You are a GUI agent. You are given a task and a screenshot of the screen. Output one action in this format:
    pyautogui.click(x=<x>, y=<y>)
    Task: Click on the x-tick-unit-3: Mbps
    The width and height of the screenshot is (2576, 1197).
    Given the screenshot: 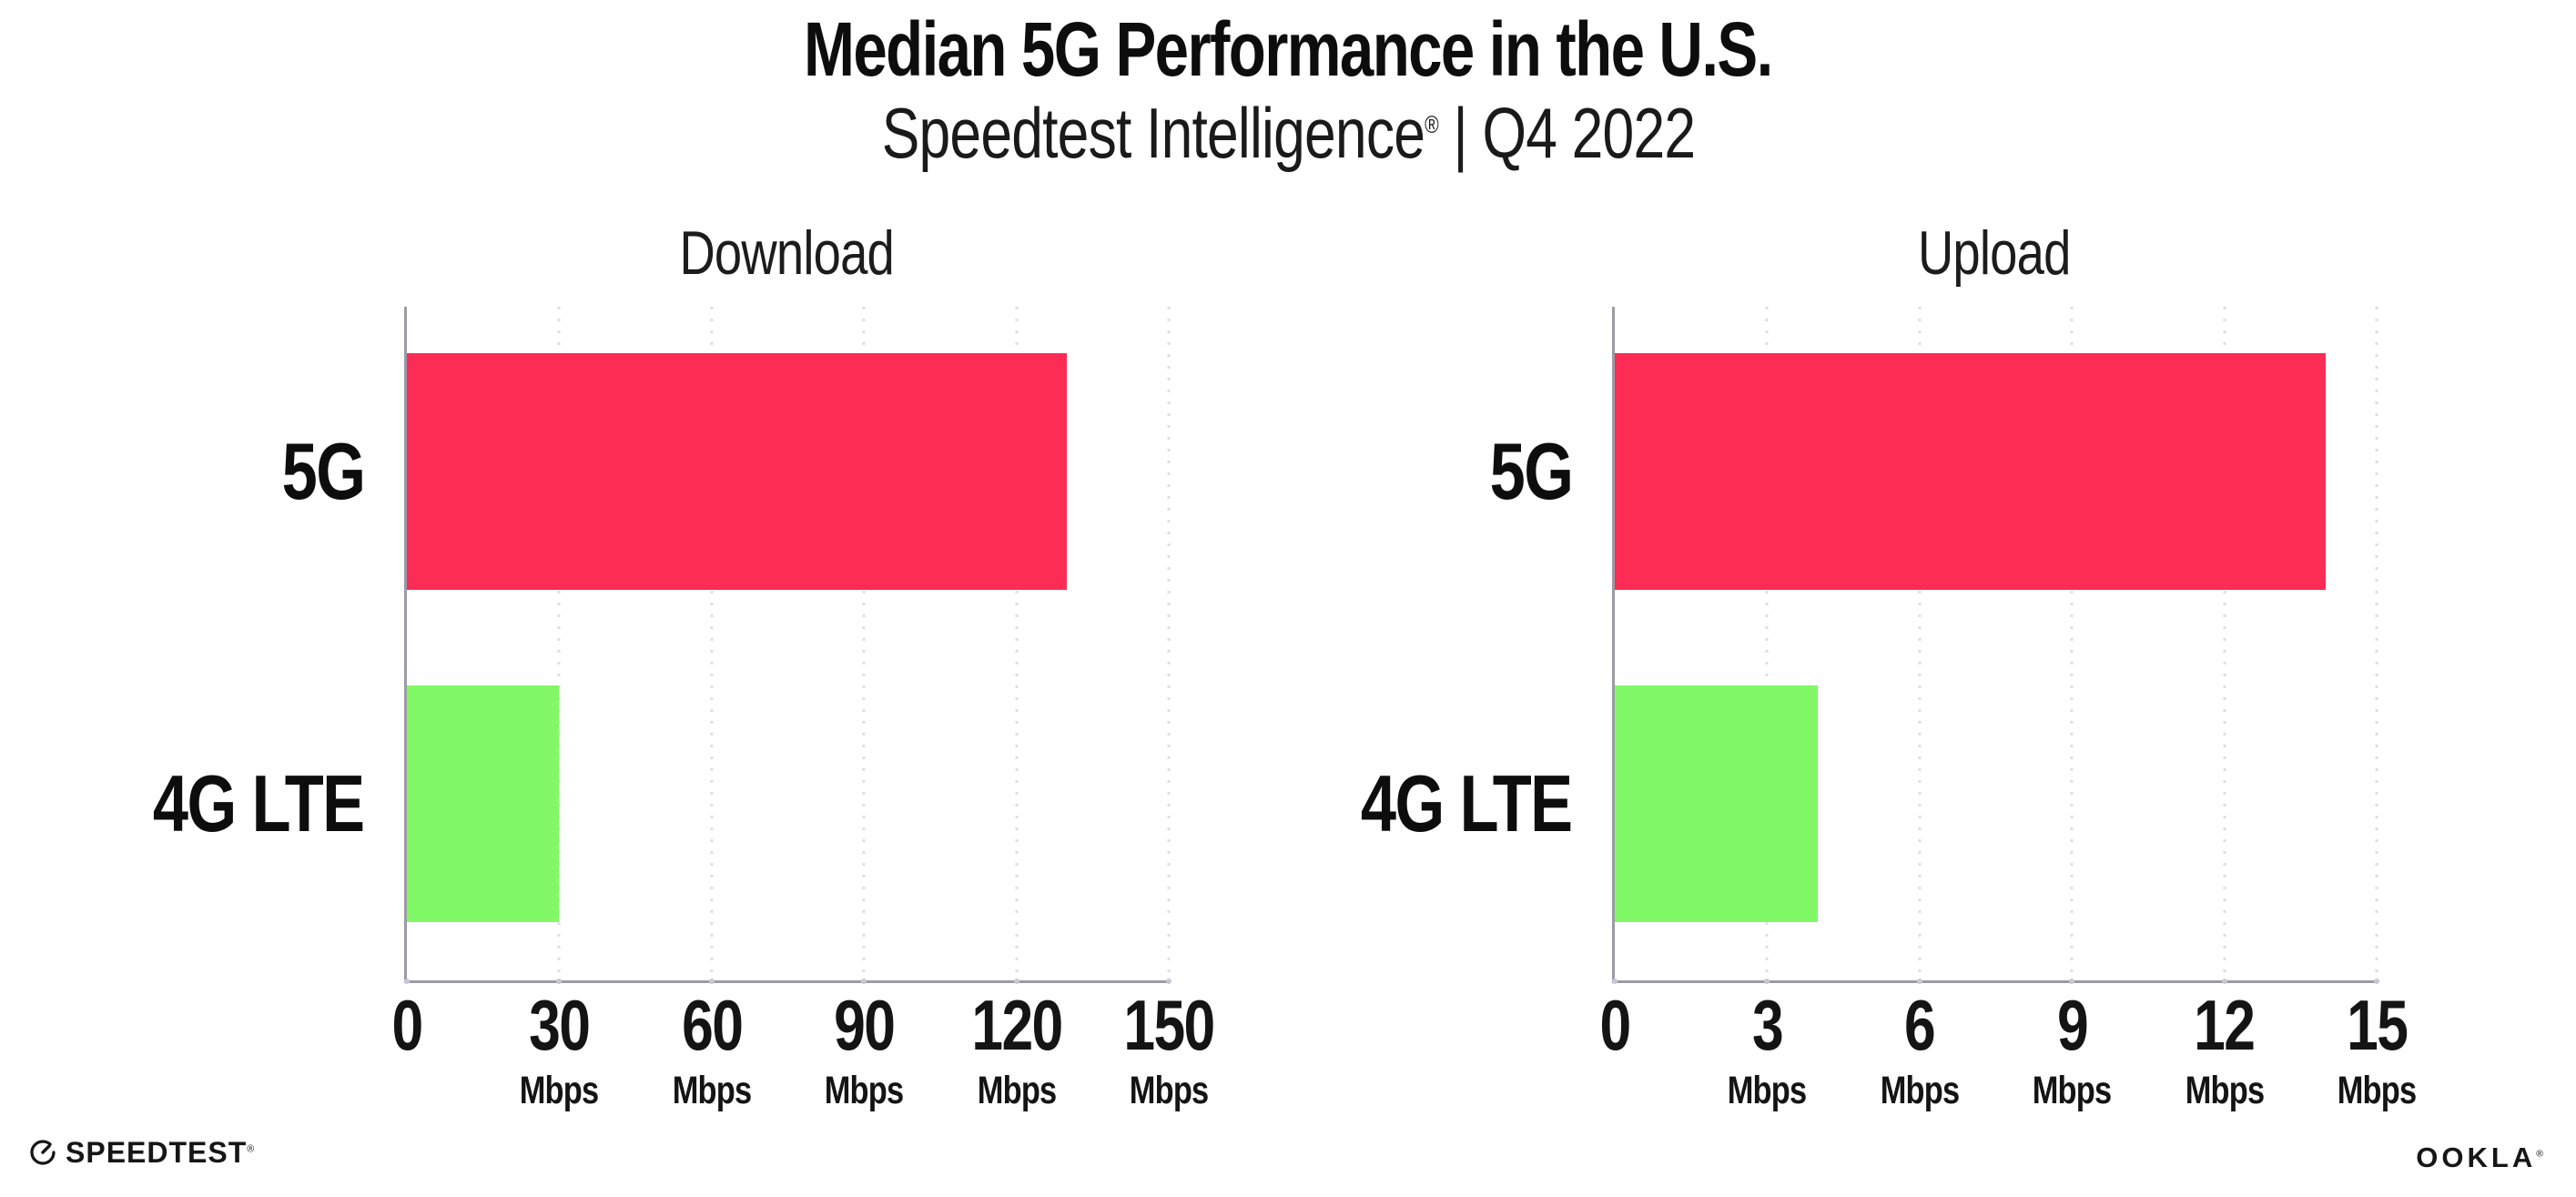 What is the action you would take?
    pyautogui.click(x=1767, y=1091)
    